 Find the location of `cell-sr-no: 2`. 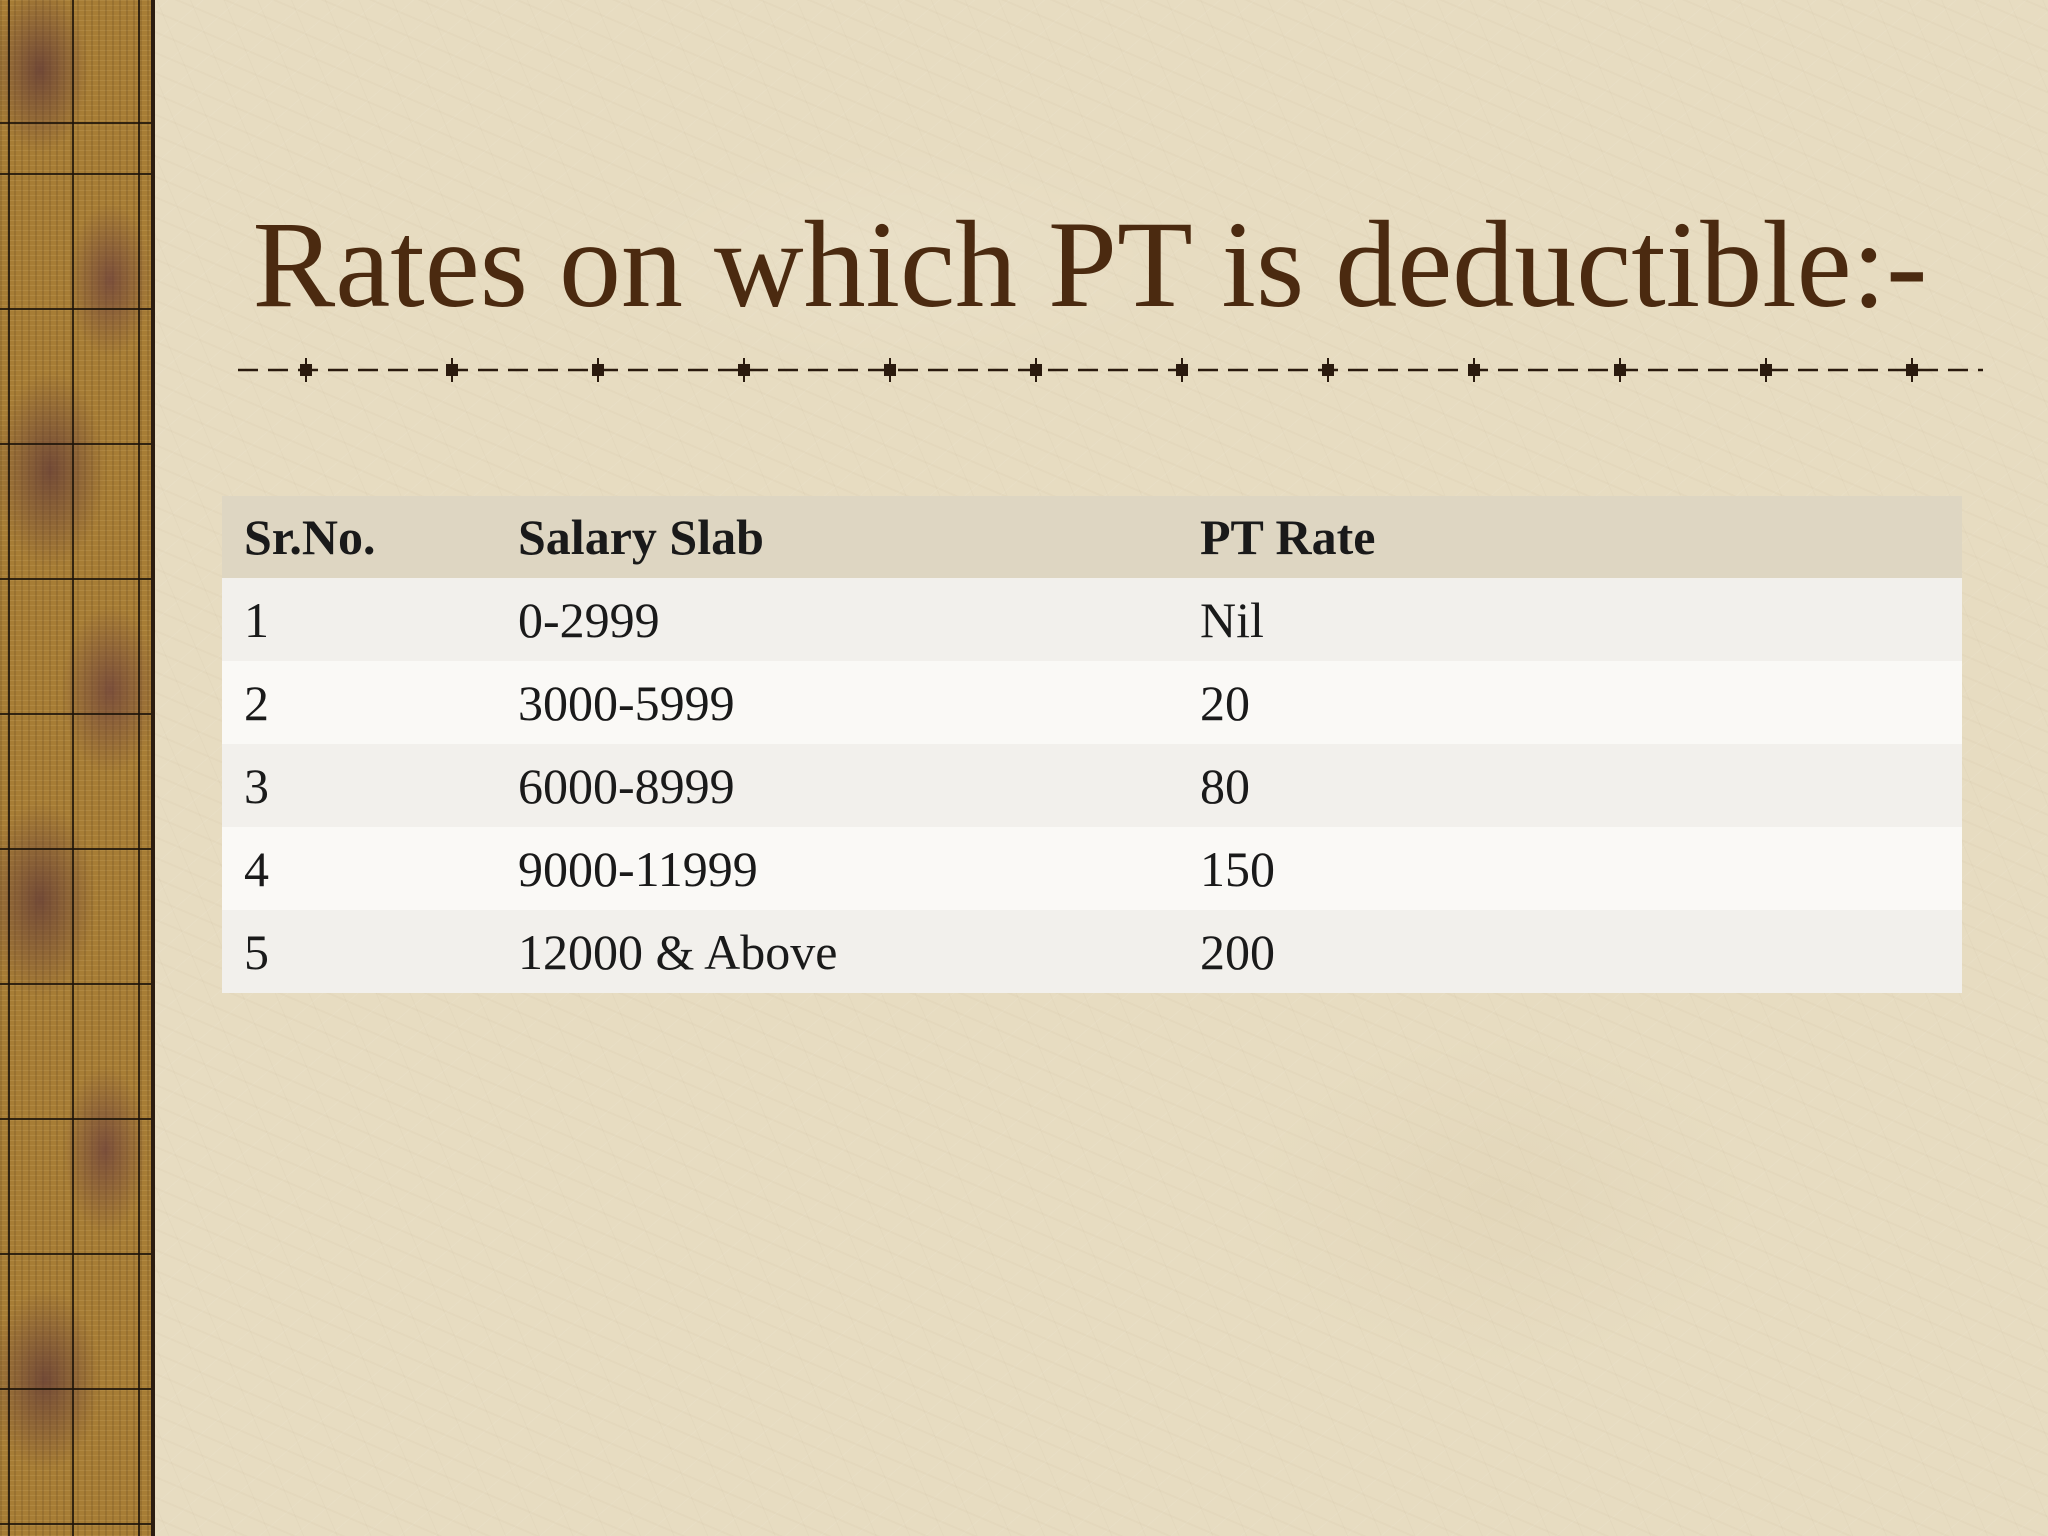

cell-sr-no: 2 is located at coordinates (256, 702).